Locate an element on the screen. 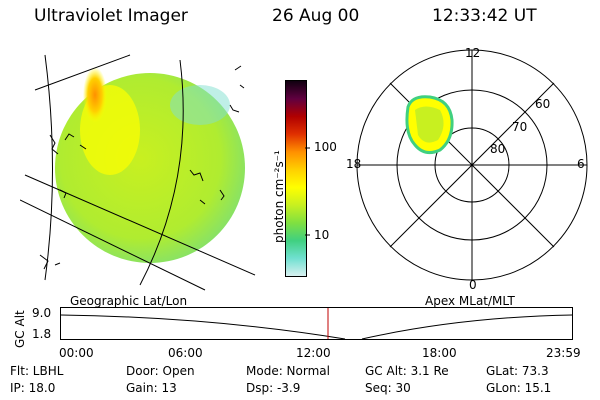 The image size is (600, 400). status-flt: Flt: LBHL is located at coordinates (37, 371).